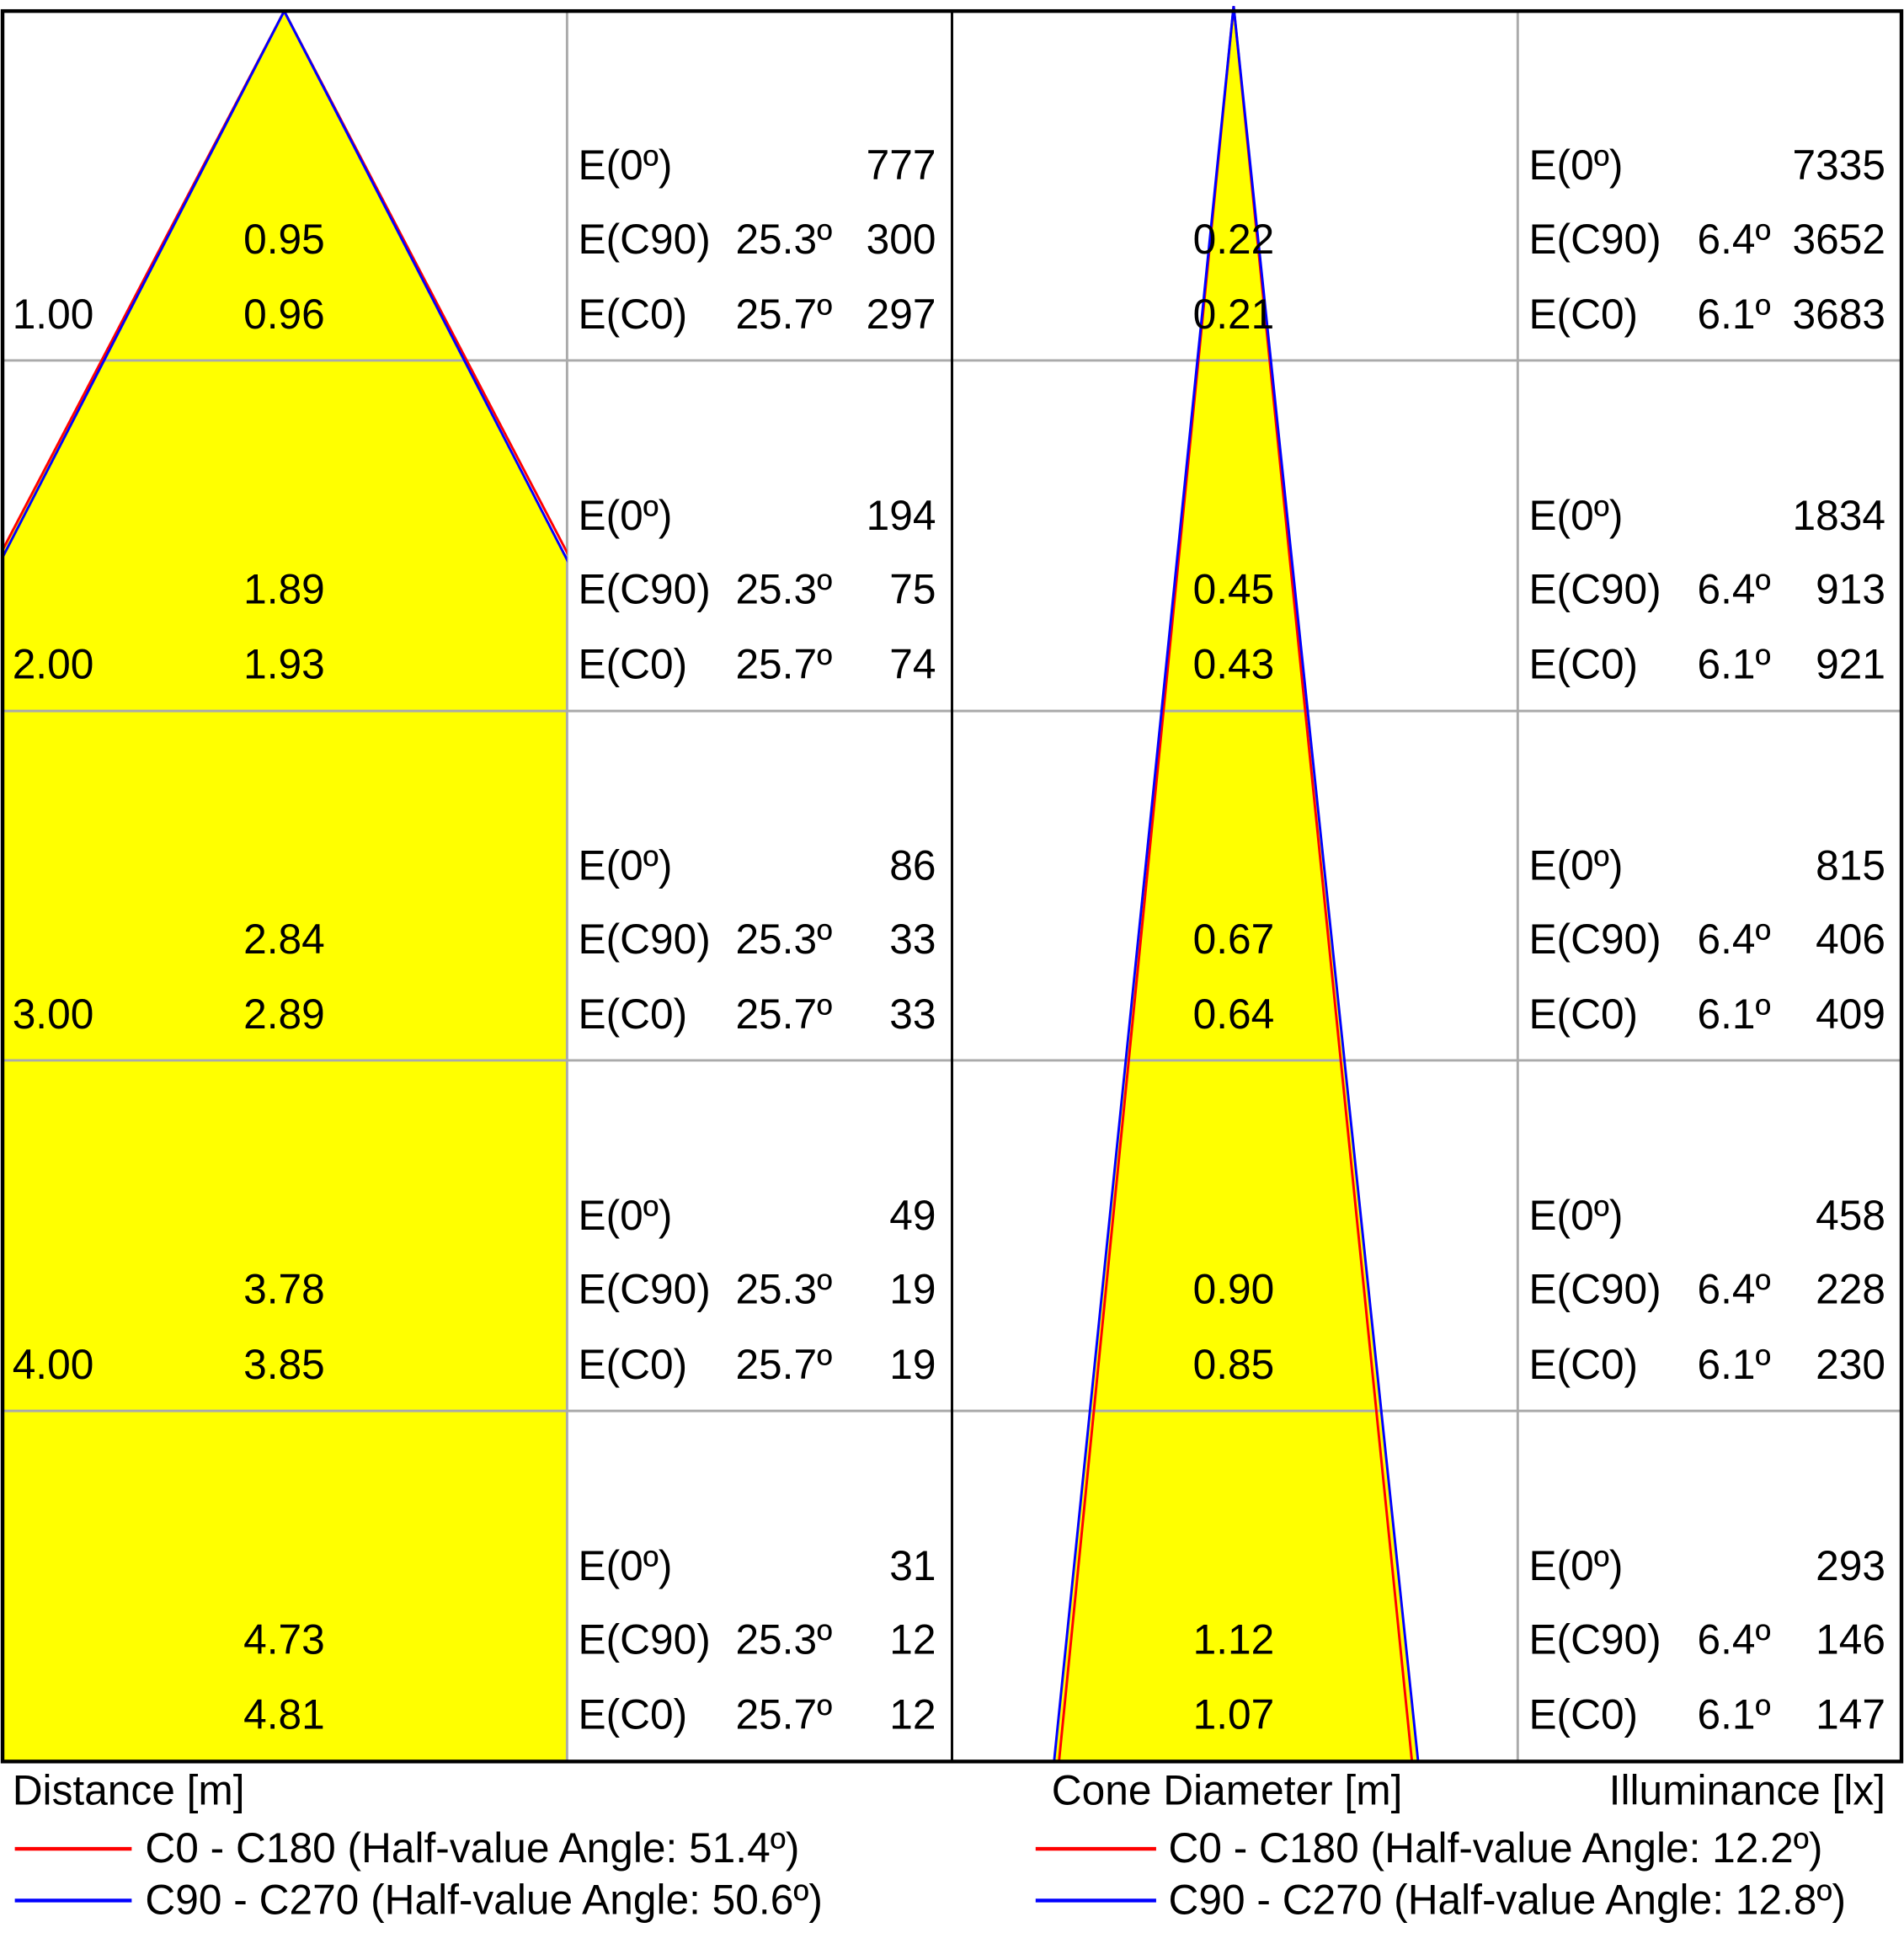  I want to click on illuminance: 74, so click(912, 664).